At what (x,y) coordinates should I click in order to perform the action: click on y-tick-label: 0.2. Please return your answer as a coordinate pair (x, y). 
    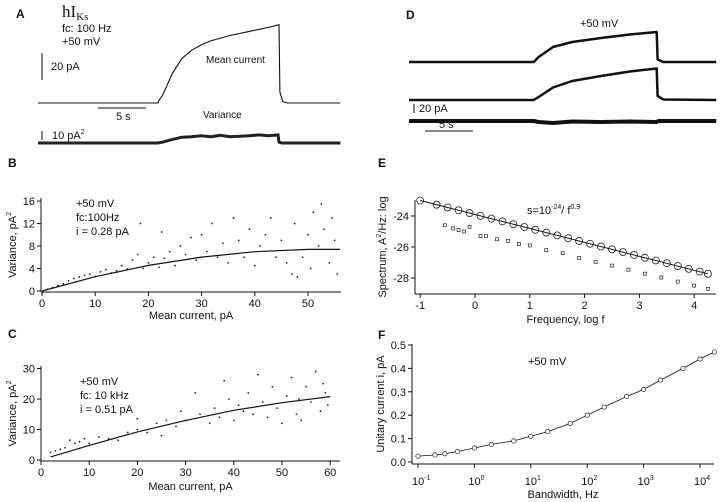
    Looking at the image, I should click on (398, 416).